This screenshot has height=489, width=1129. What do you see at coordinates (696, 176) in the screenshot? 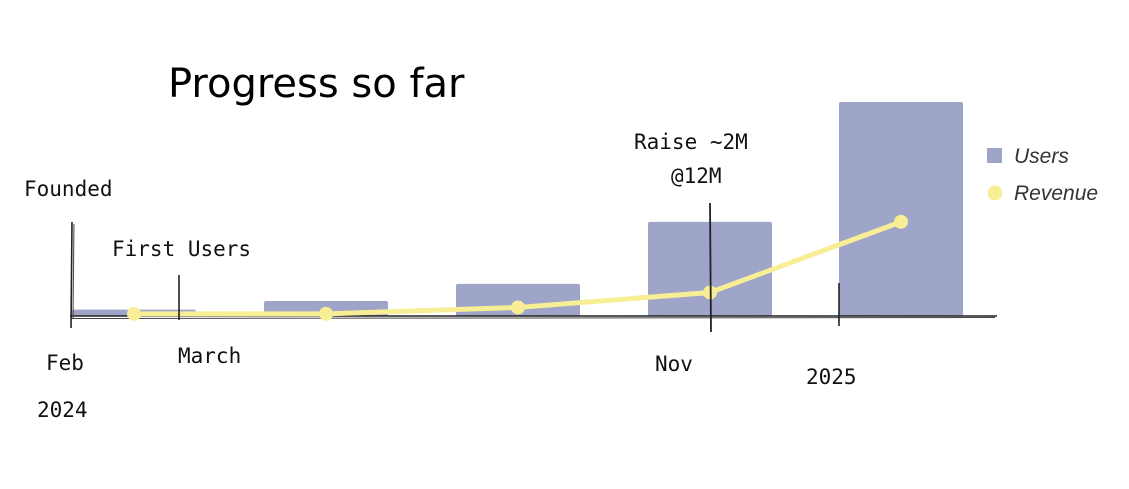
I see `annotation-raise-line2: @12M` at bounding box center [696, 176].